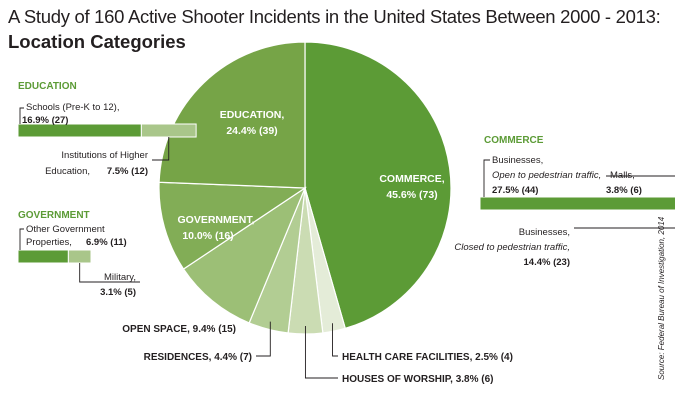 Image resolution: width=675 pixels, height=406 pixels. I want to click on slice-label-health-care: HEALTH CARE FACILITIES, 2.5% (4), so click(427, 357).